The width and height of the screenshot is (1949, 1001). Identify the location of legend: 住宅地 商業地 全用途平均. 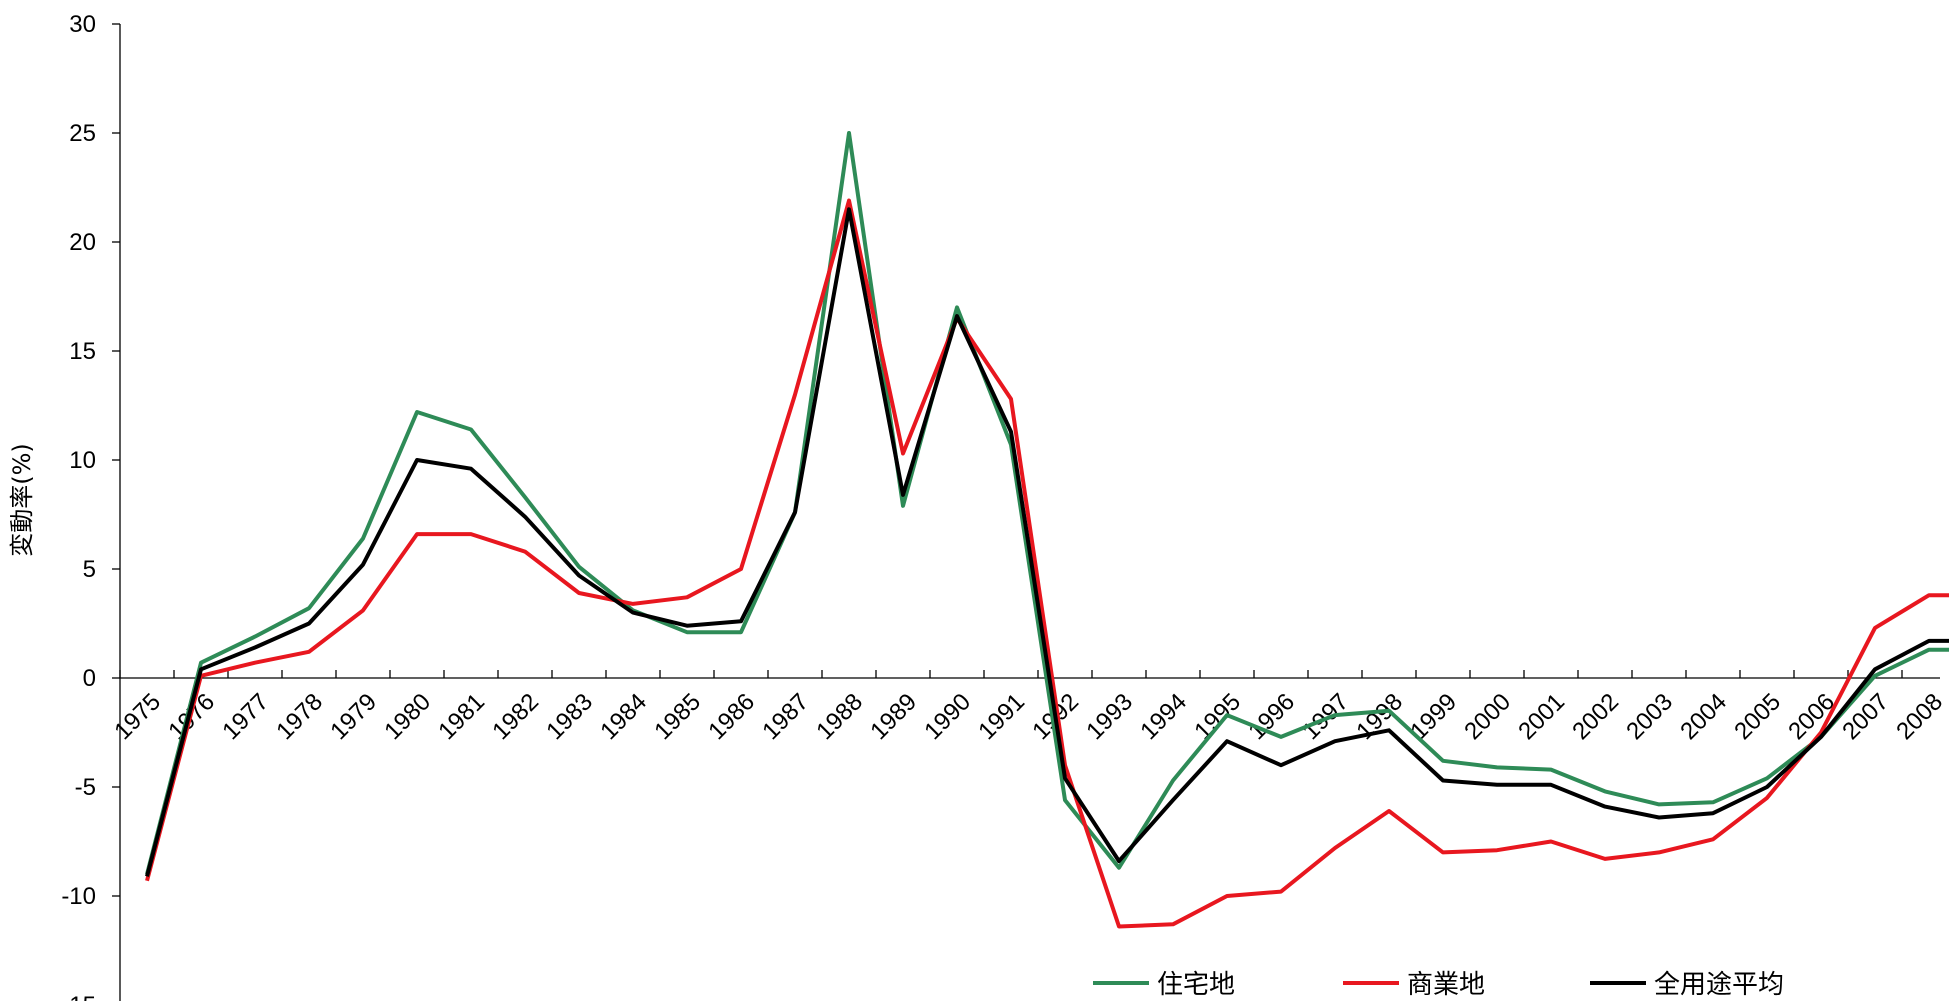
(1438, 985).